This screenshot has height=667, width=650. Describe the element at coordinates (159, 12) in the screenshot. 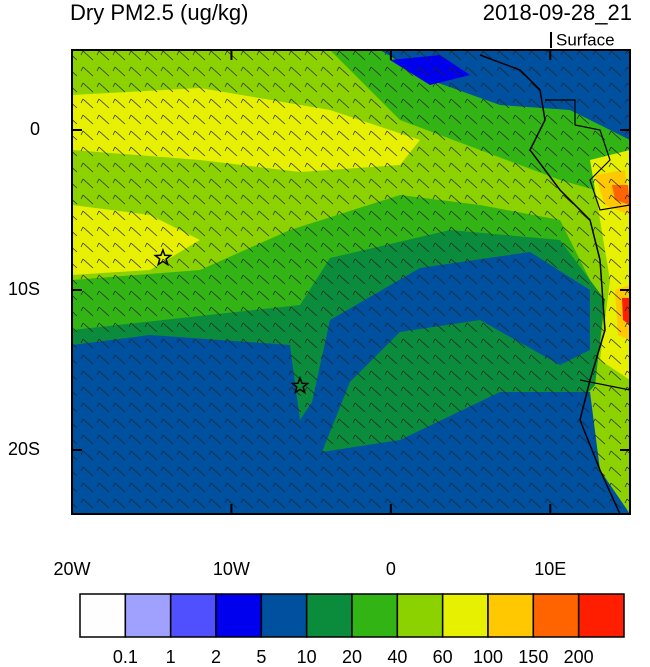

I see `title: Dry PM2.5 (ug/kg)` at that location.